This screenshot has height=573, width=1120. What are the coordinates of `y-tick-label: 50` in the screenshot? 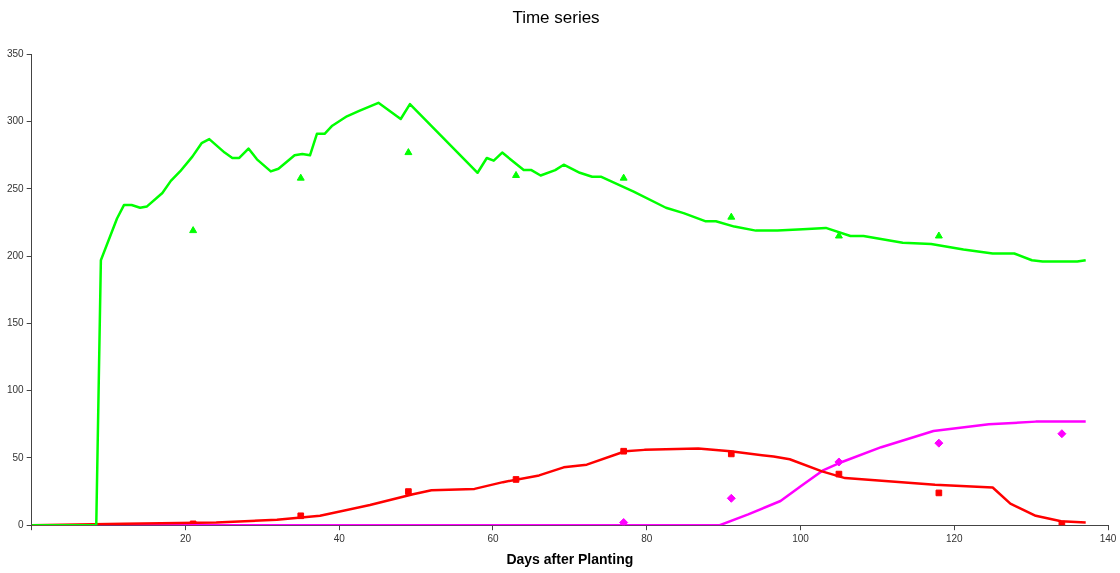 It's located at (18, 457).